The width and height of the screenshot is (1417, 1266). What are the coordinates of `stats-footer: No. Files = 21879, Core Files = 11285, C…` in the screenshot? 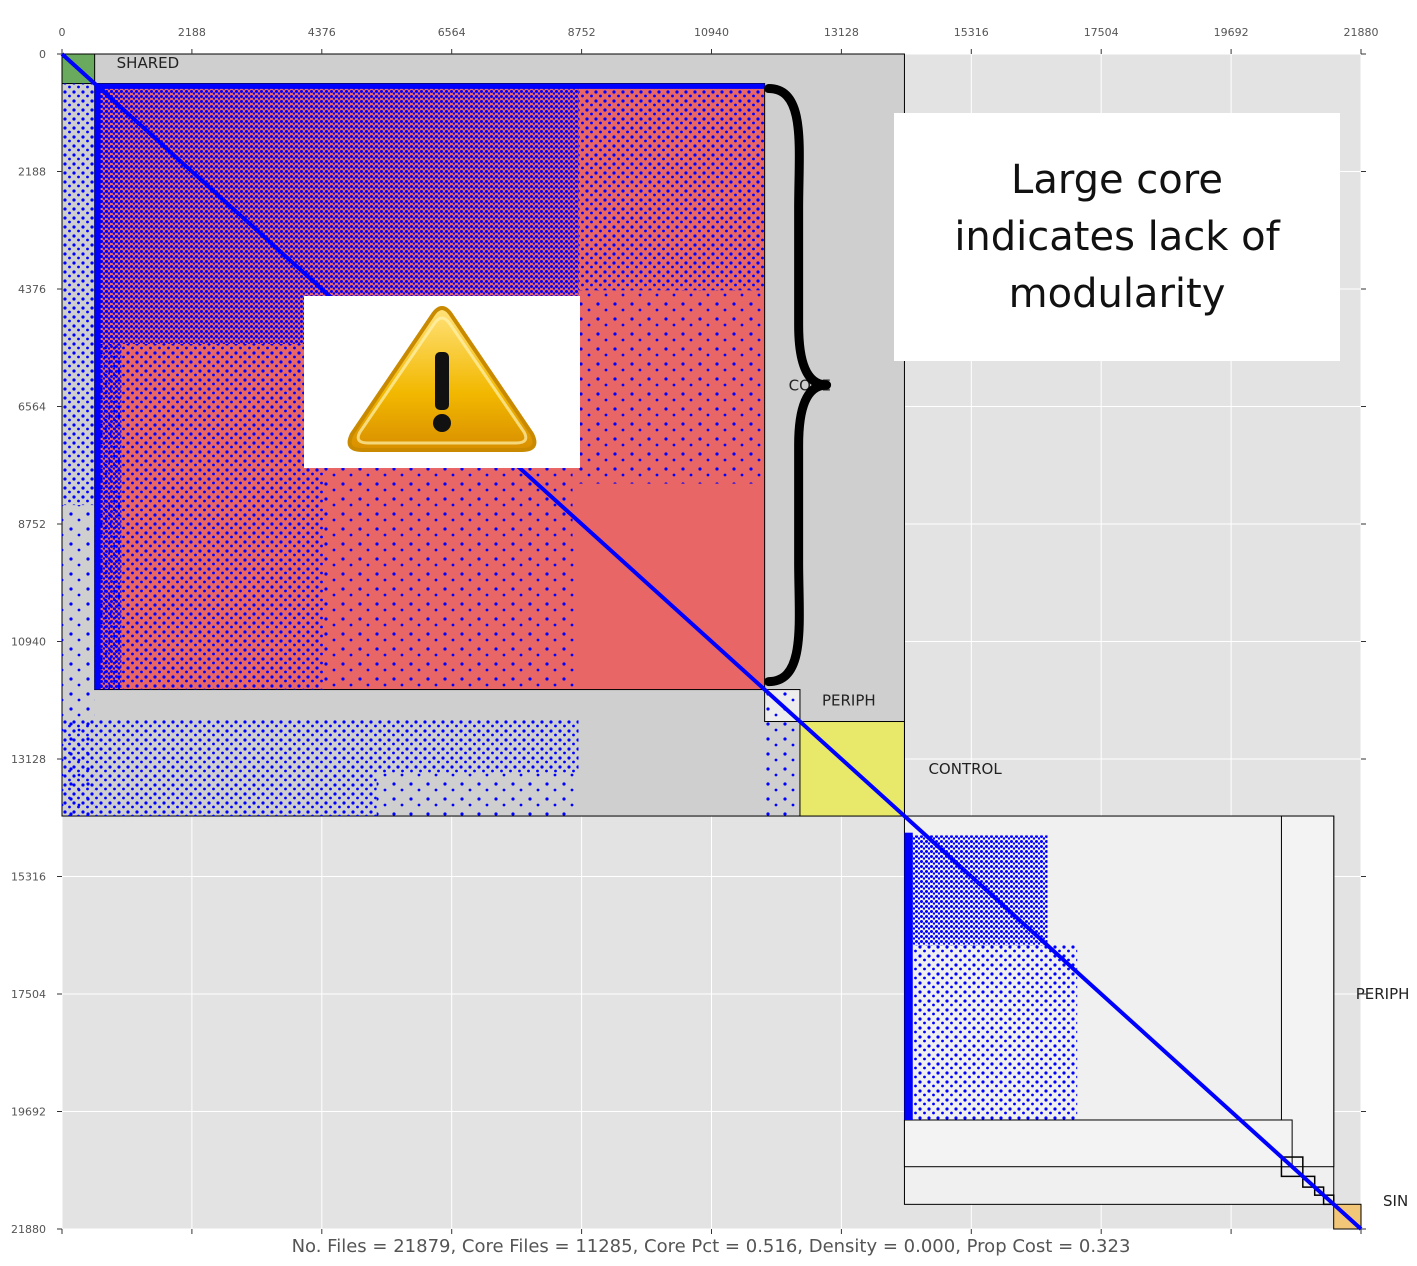 It's located at (711, 1246).